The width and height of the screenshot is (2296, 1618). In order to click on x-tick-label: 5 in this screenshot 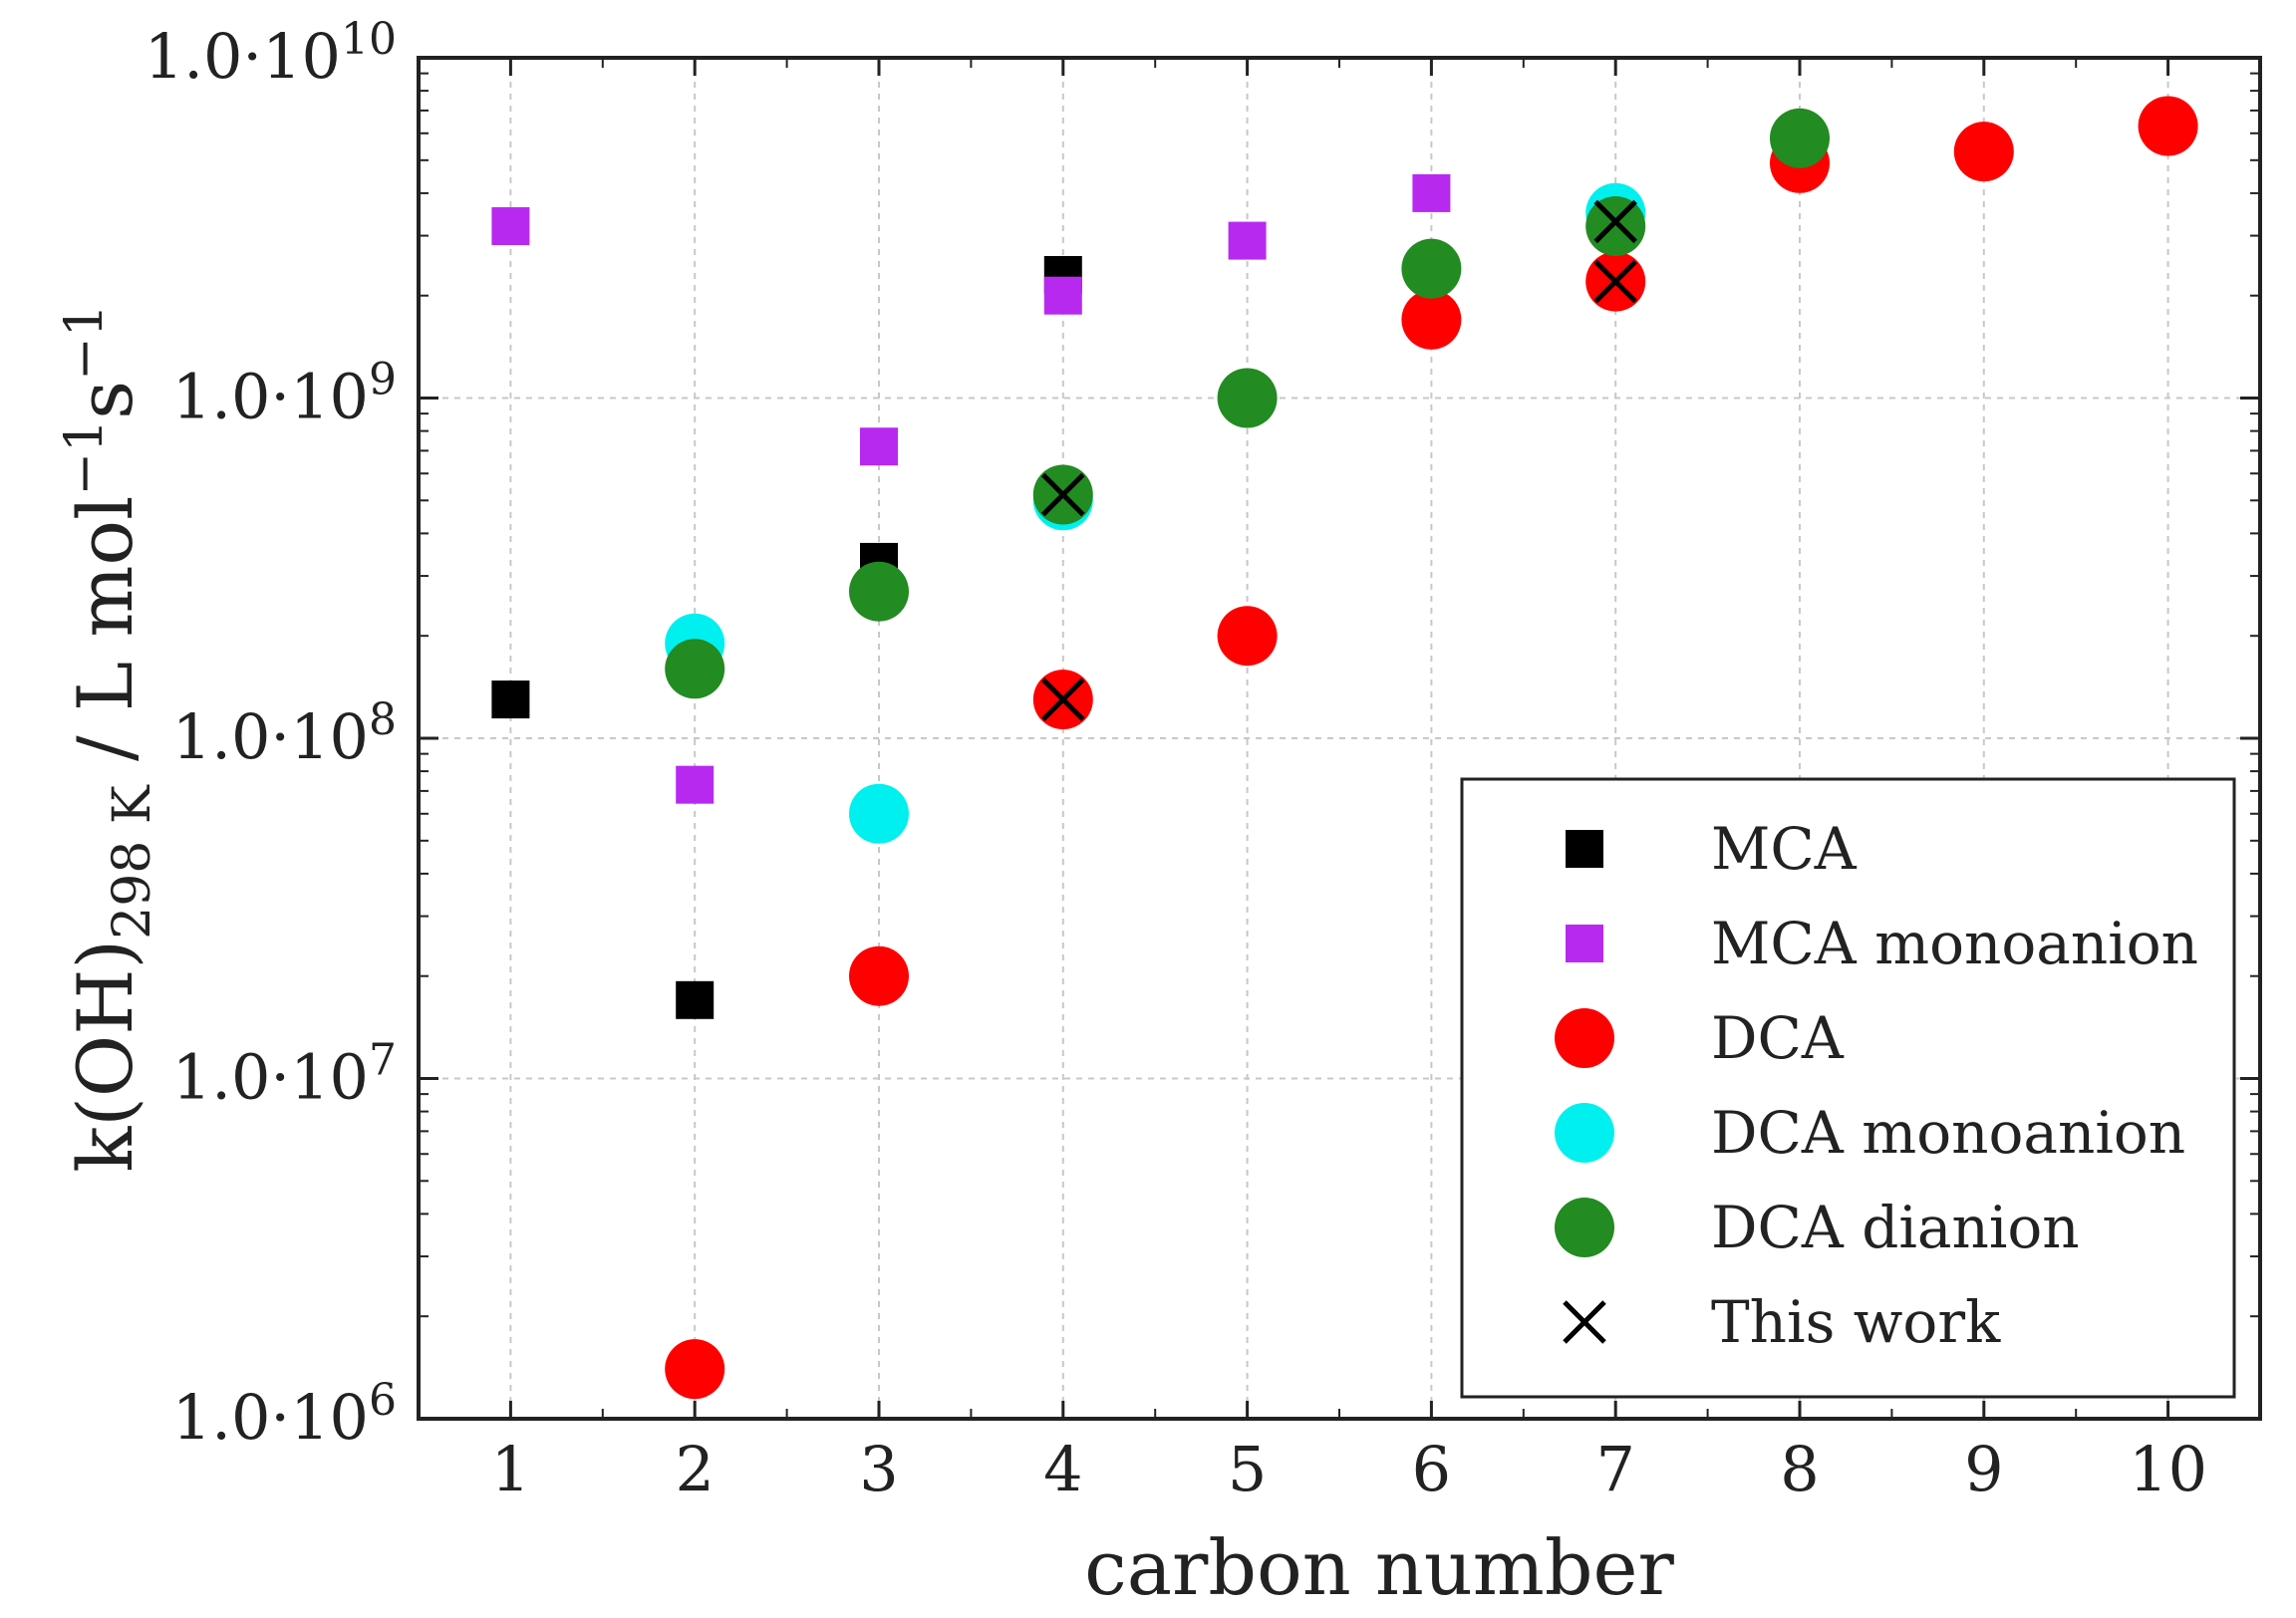, I will do `click(1247, 1469)`.